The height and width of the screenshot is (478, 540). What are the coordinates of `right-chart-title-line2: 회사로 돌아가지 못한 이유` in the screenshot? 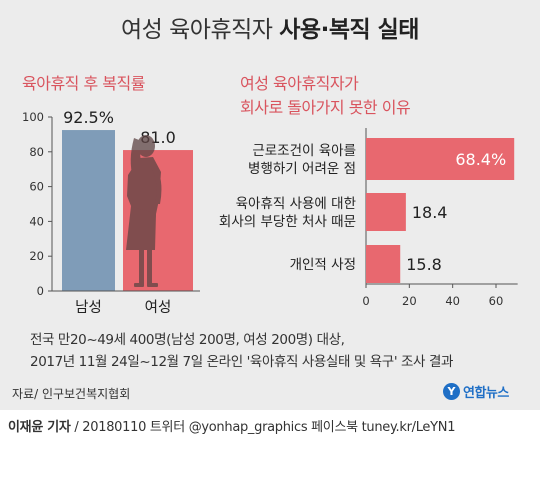 It's located at (325, 107).